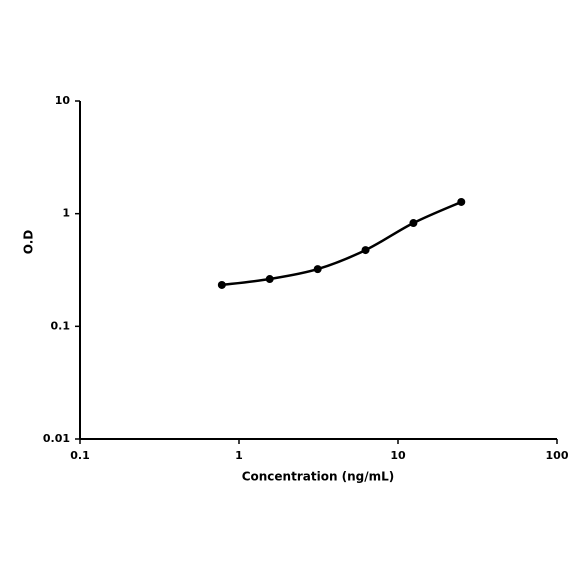 The height and width of the screenshot is (584, 584). I want to click on data-line, so click(341, 243).